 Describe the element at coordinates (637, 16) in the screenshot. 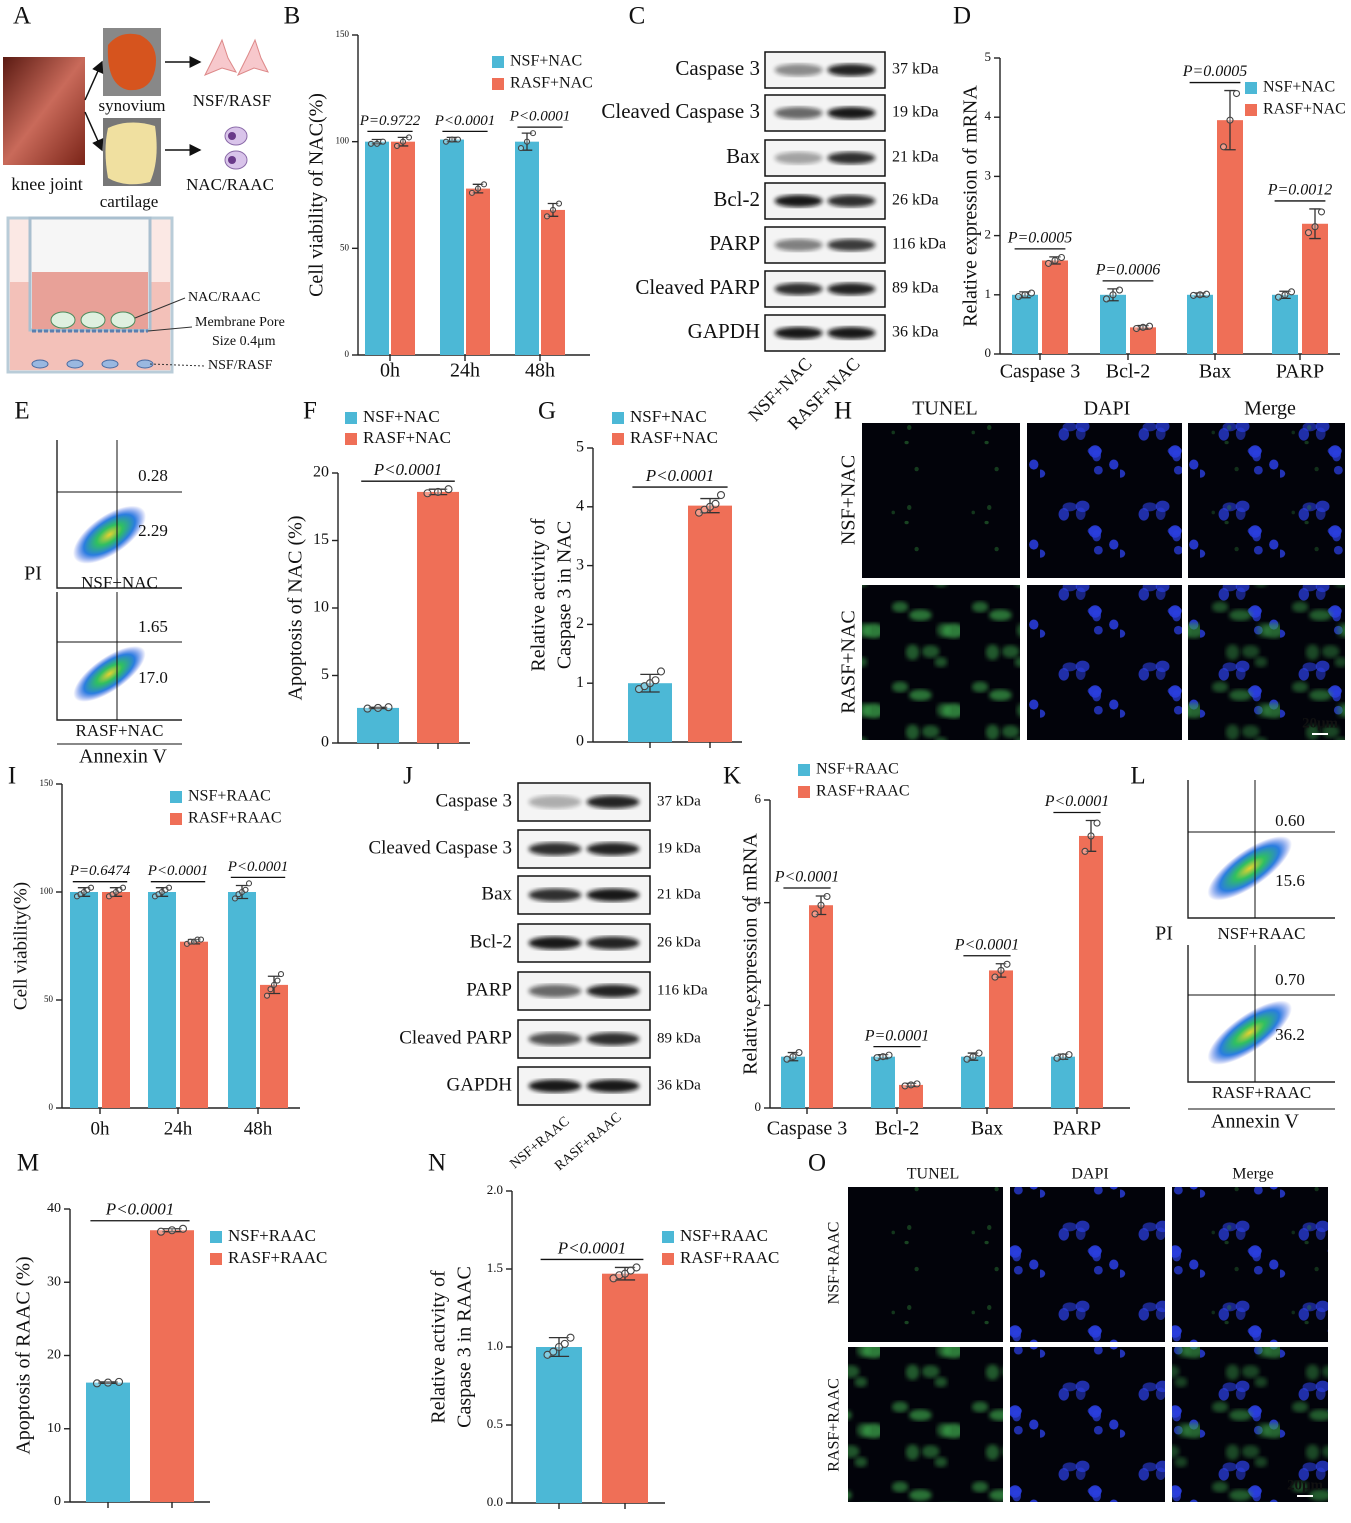

I see `panel-label: C` at that location.